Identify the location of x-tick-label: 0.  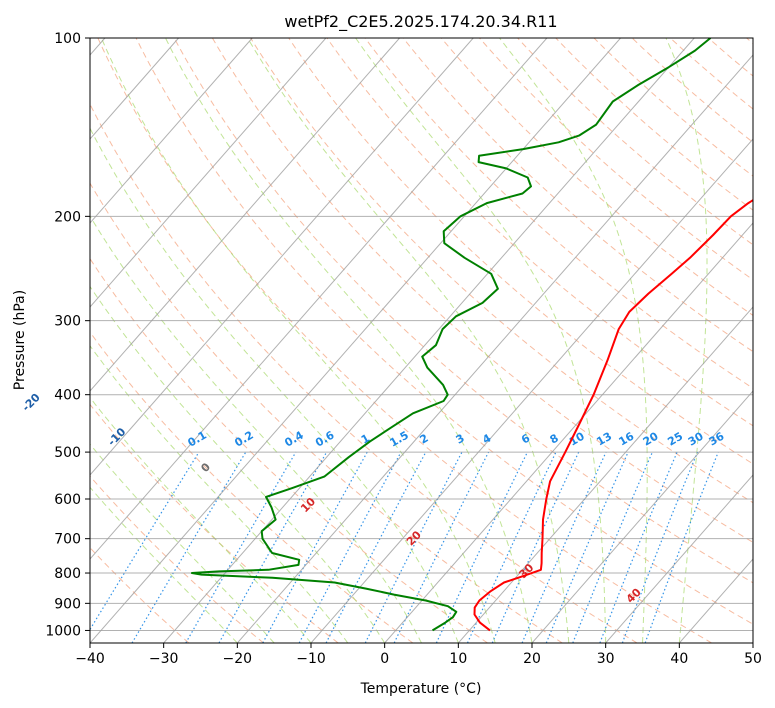
(384, 659).